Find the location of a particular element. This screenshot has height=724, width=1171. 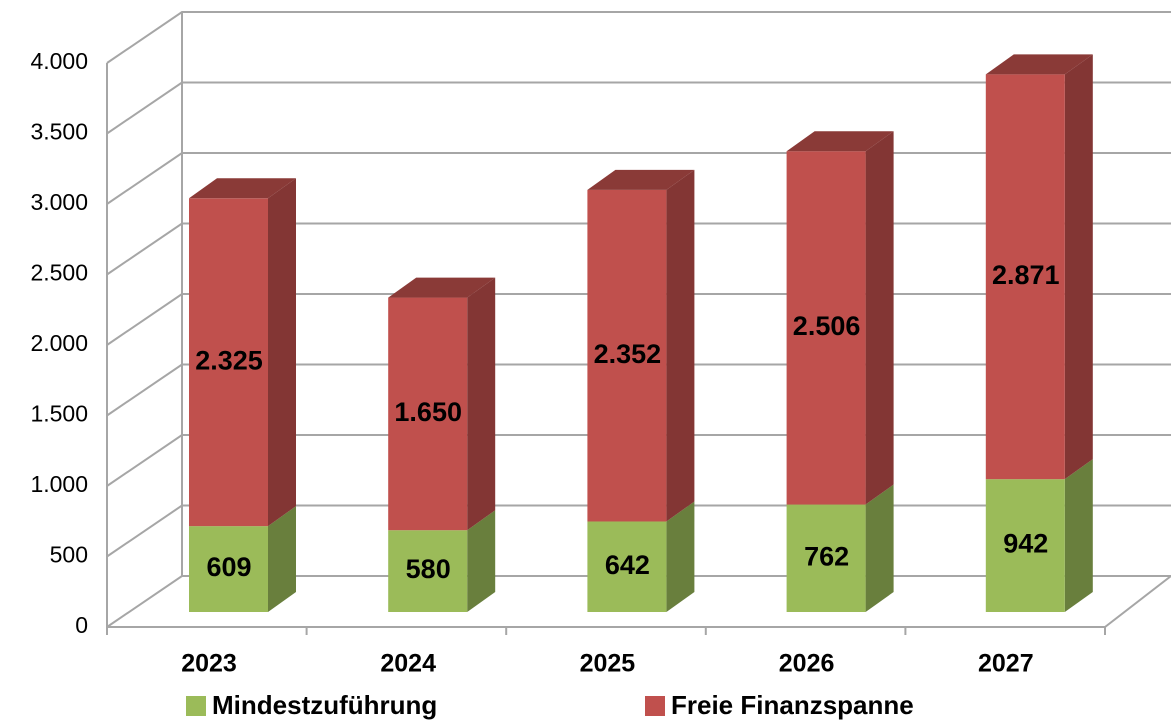

data-label: 942 is located at coordinates (1025, 544).